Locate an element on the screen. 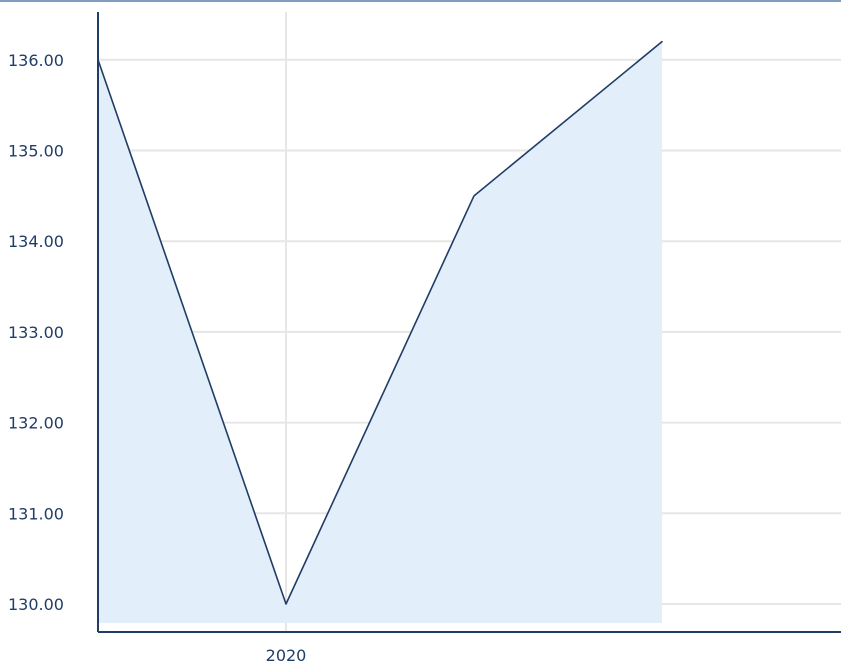  y-tick-label: 130.00 is located at coordinates (36, 604).